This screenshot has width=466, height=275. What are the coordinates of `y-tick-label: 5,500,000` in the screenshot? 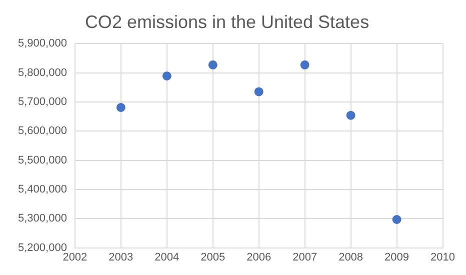 It's located at (42, 160).